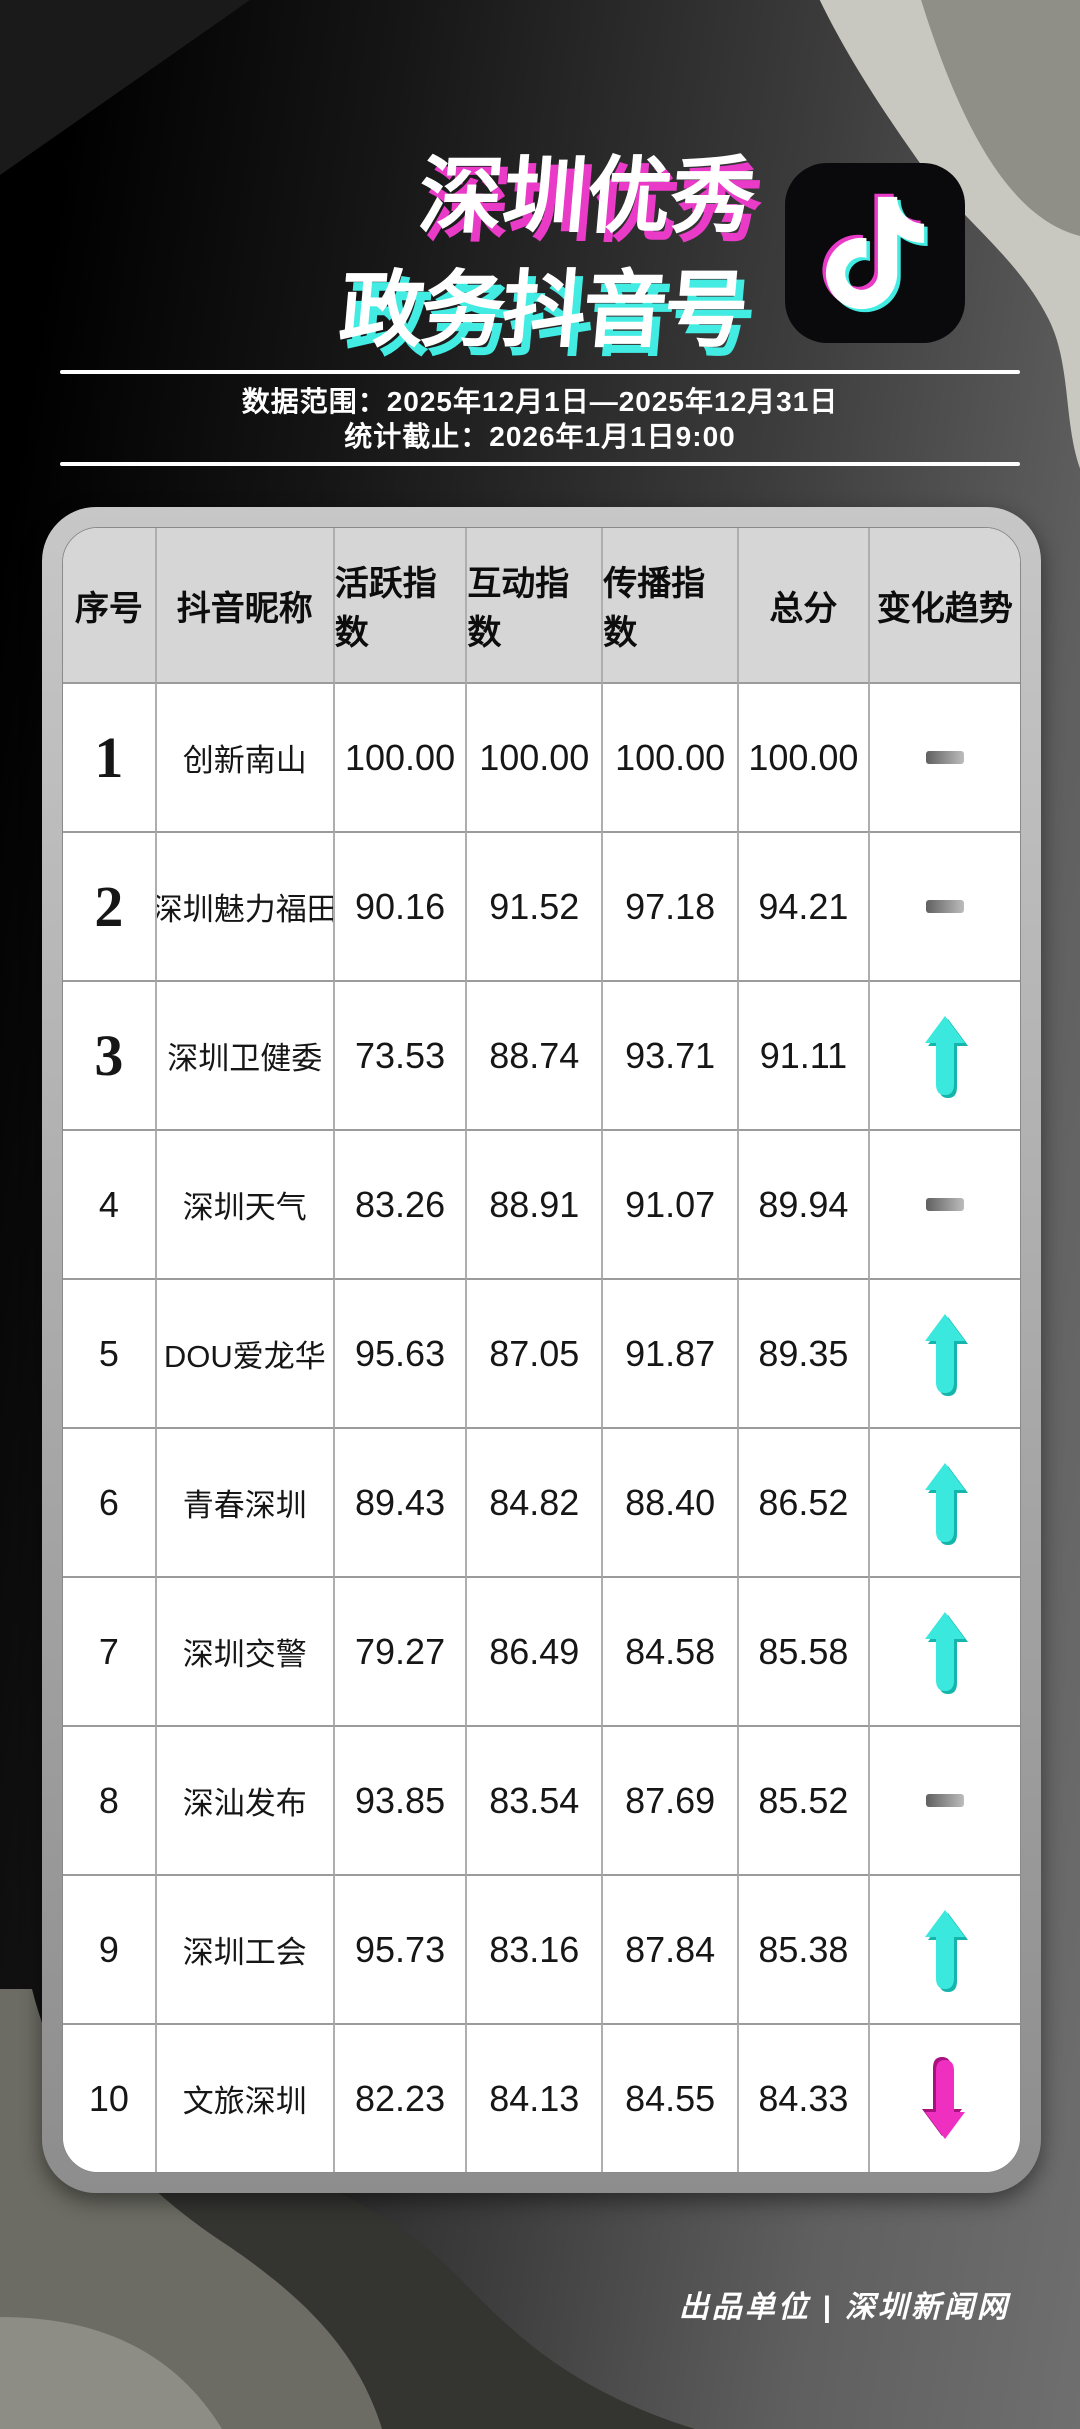  Describe the element at coordinates (535, 605) in the screenshot. I see `column-header: 互动指数` at that location.